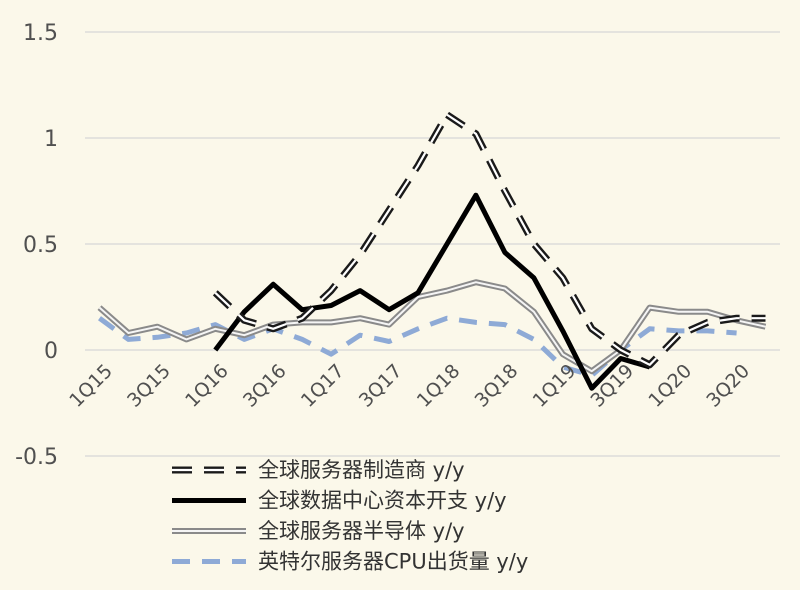  Describe the element at coordinates (36, 457) in the screenshot. I see `y-tick-label: -0.5` at that location.